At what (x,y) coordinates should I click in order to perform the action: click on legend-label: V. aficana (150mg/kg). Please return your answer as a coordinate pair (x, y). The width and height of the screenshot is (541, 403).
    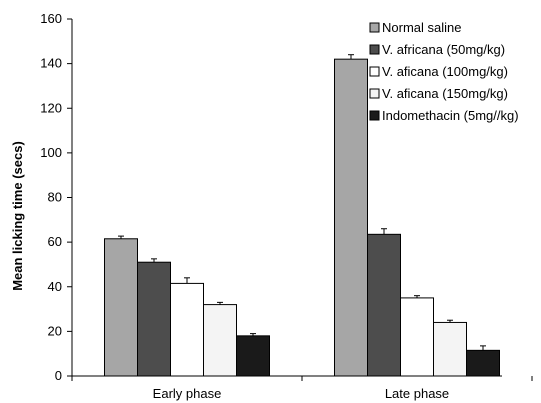
    Looking at the image, I should click on (445, 93).